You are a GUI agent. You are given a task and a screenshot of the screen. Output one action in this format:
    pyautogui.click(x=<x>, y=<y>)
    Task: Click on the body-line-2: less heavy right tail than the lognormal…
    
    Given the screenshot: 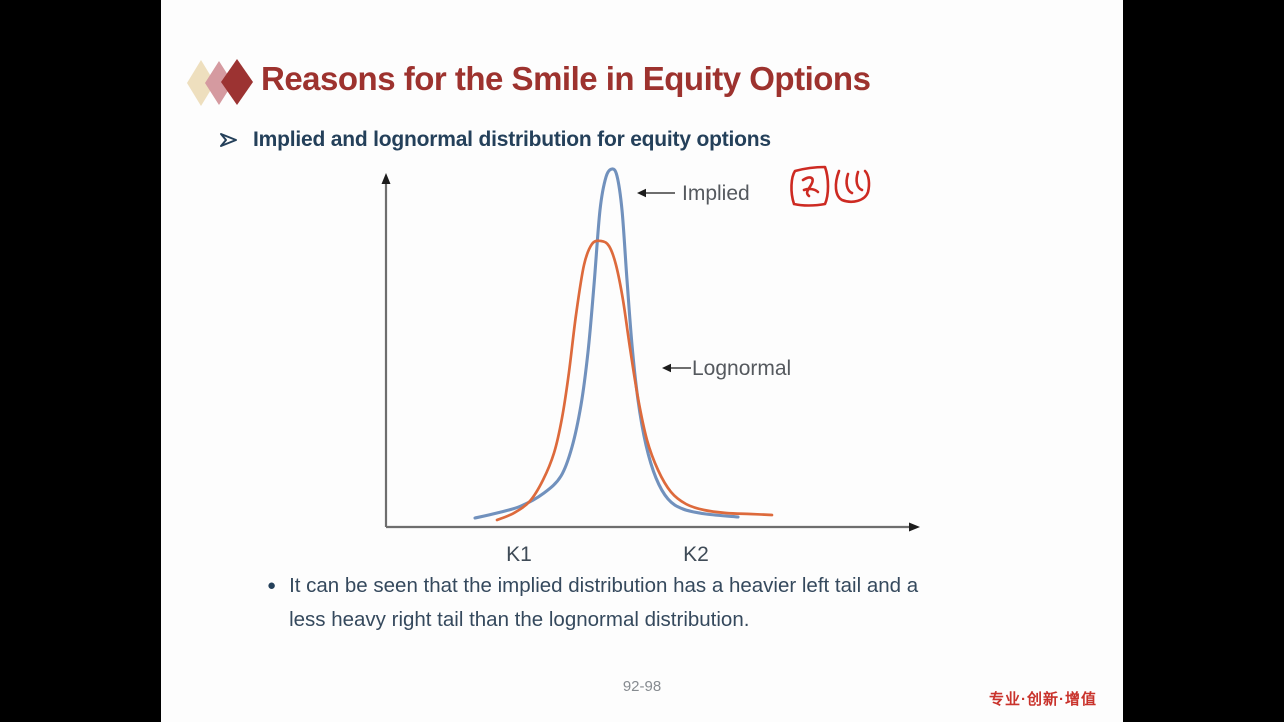 What is the action you would take?
    pyautogui.click(x=519, y=619)
    